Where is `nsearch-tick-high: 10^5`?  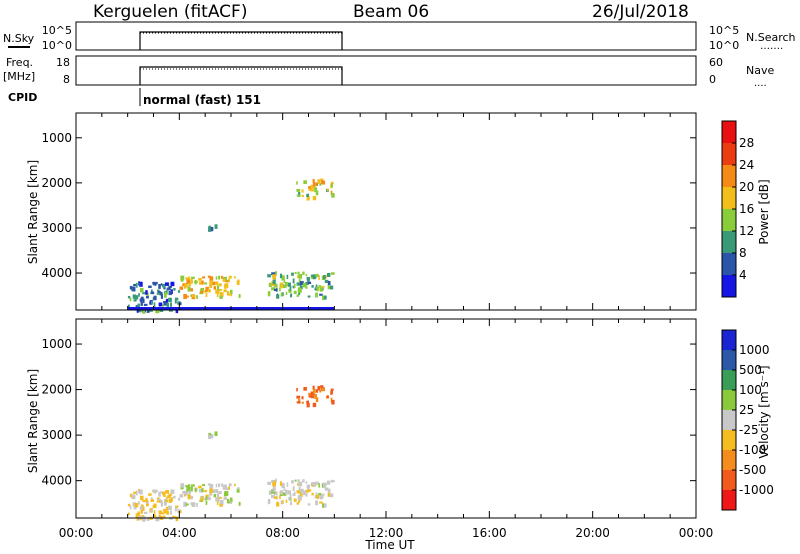
nsearch-tick-high: 10^5 is located at coordinates (724, 30).